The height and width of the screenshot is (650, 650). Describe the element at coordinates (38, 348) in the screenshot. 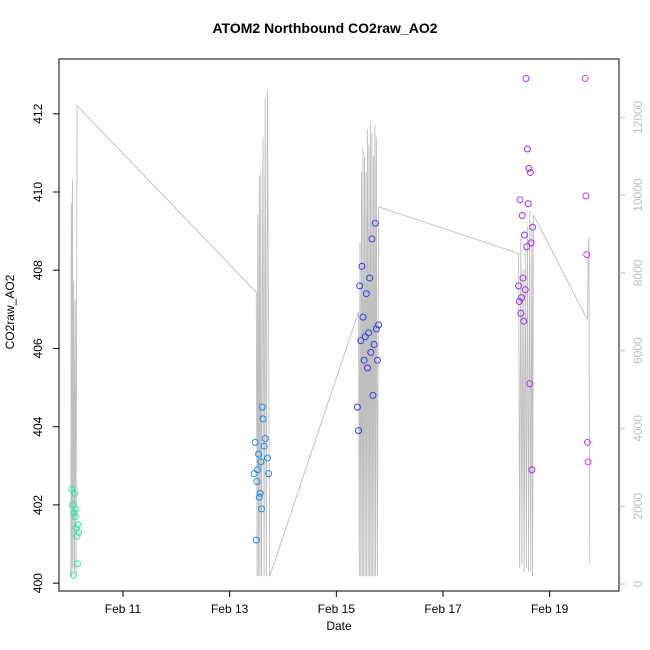

I see `y-tick-label: 406` at that location.